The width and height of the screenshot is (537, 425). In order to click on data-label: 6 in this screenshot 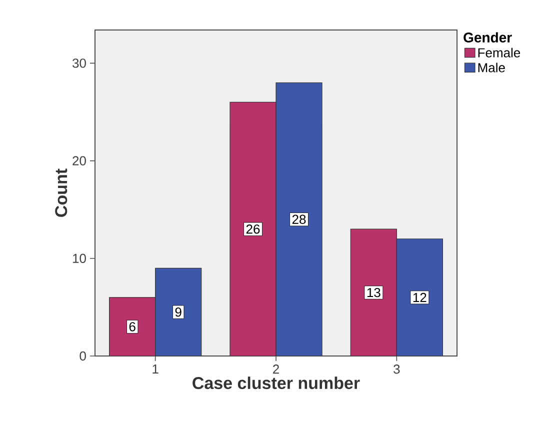, I will do `click(132, 327)`.